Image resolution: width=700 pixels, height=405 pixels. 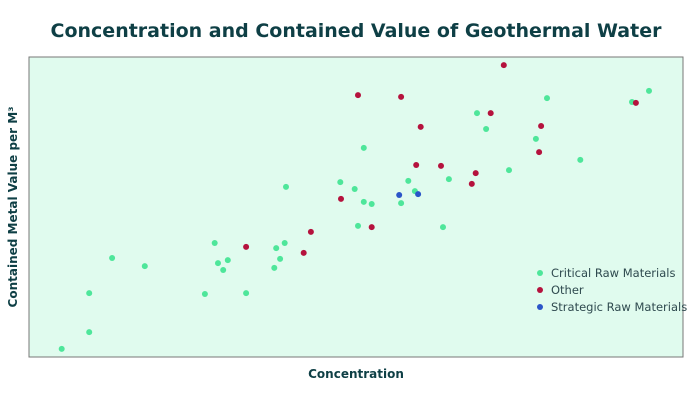 I want to click on legend-marker-strategic, so click(x=540, y=307).